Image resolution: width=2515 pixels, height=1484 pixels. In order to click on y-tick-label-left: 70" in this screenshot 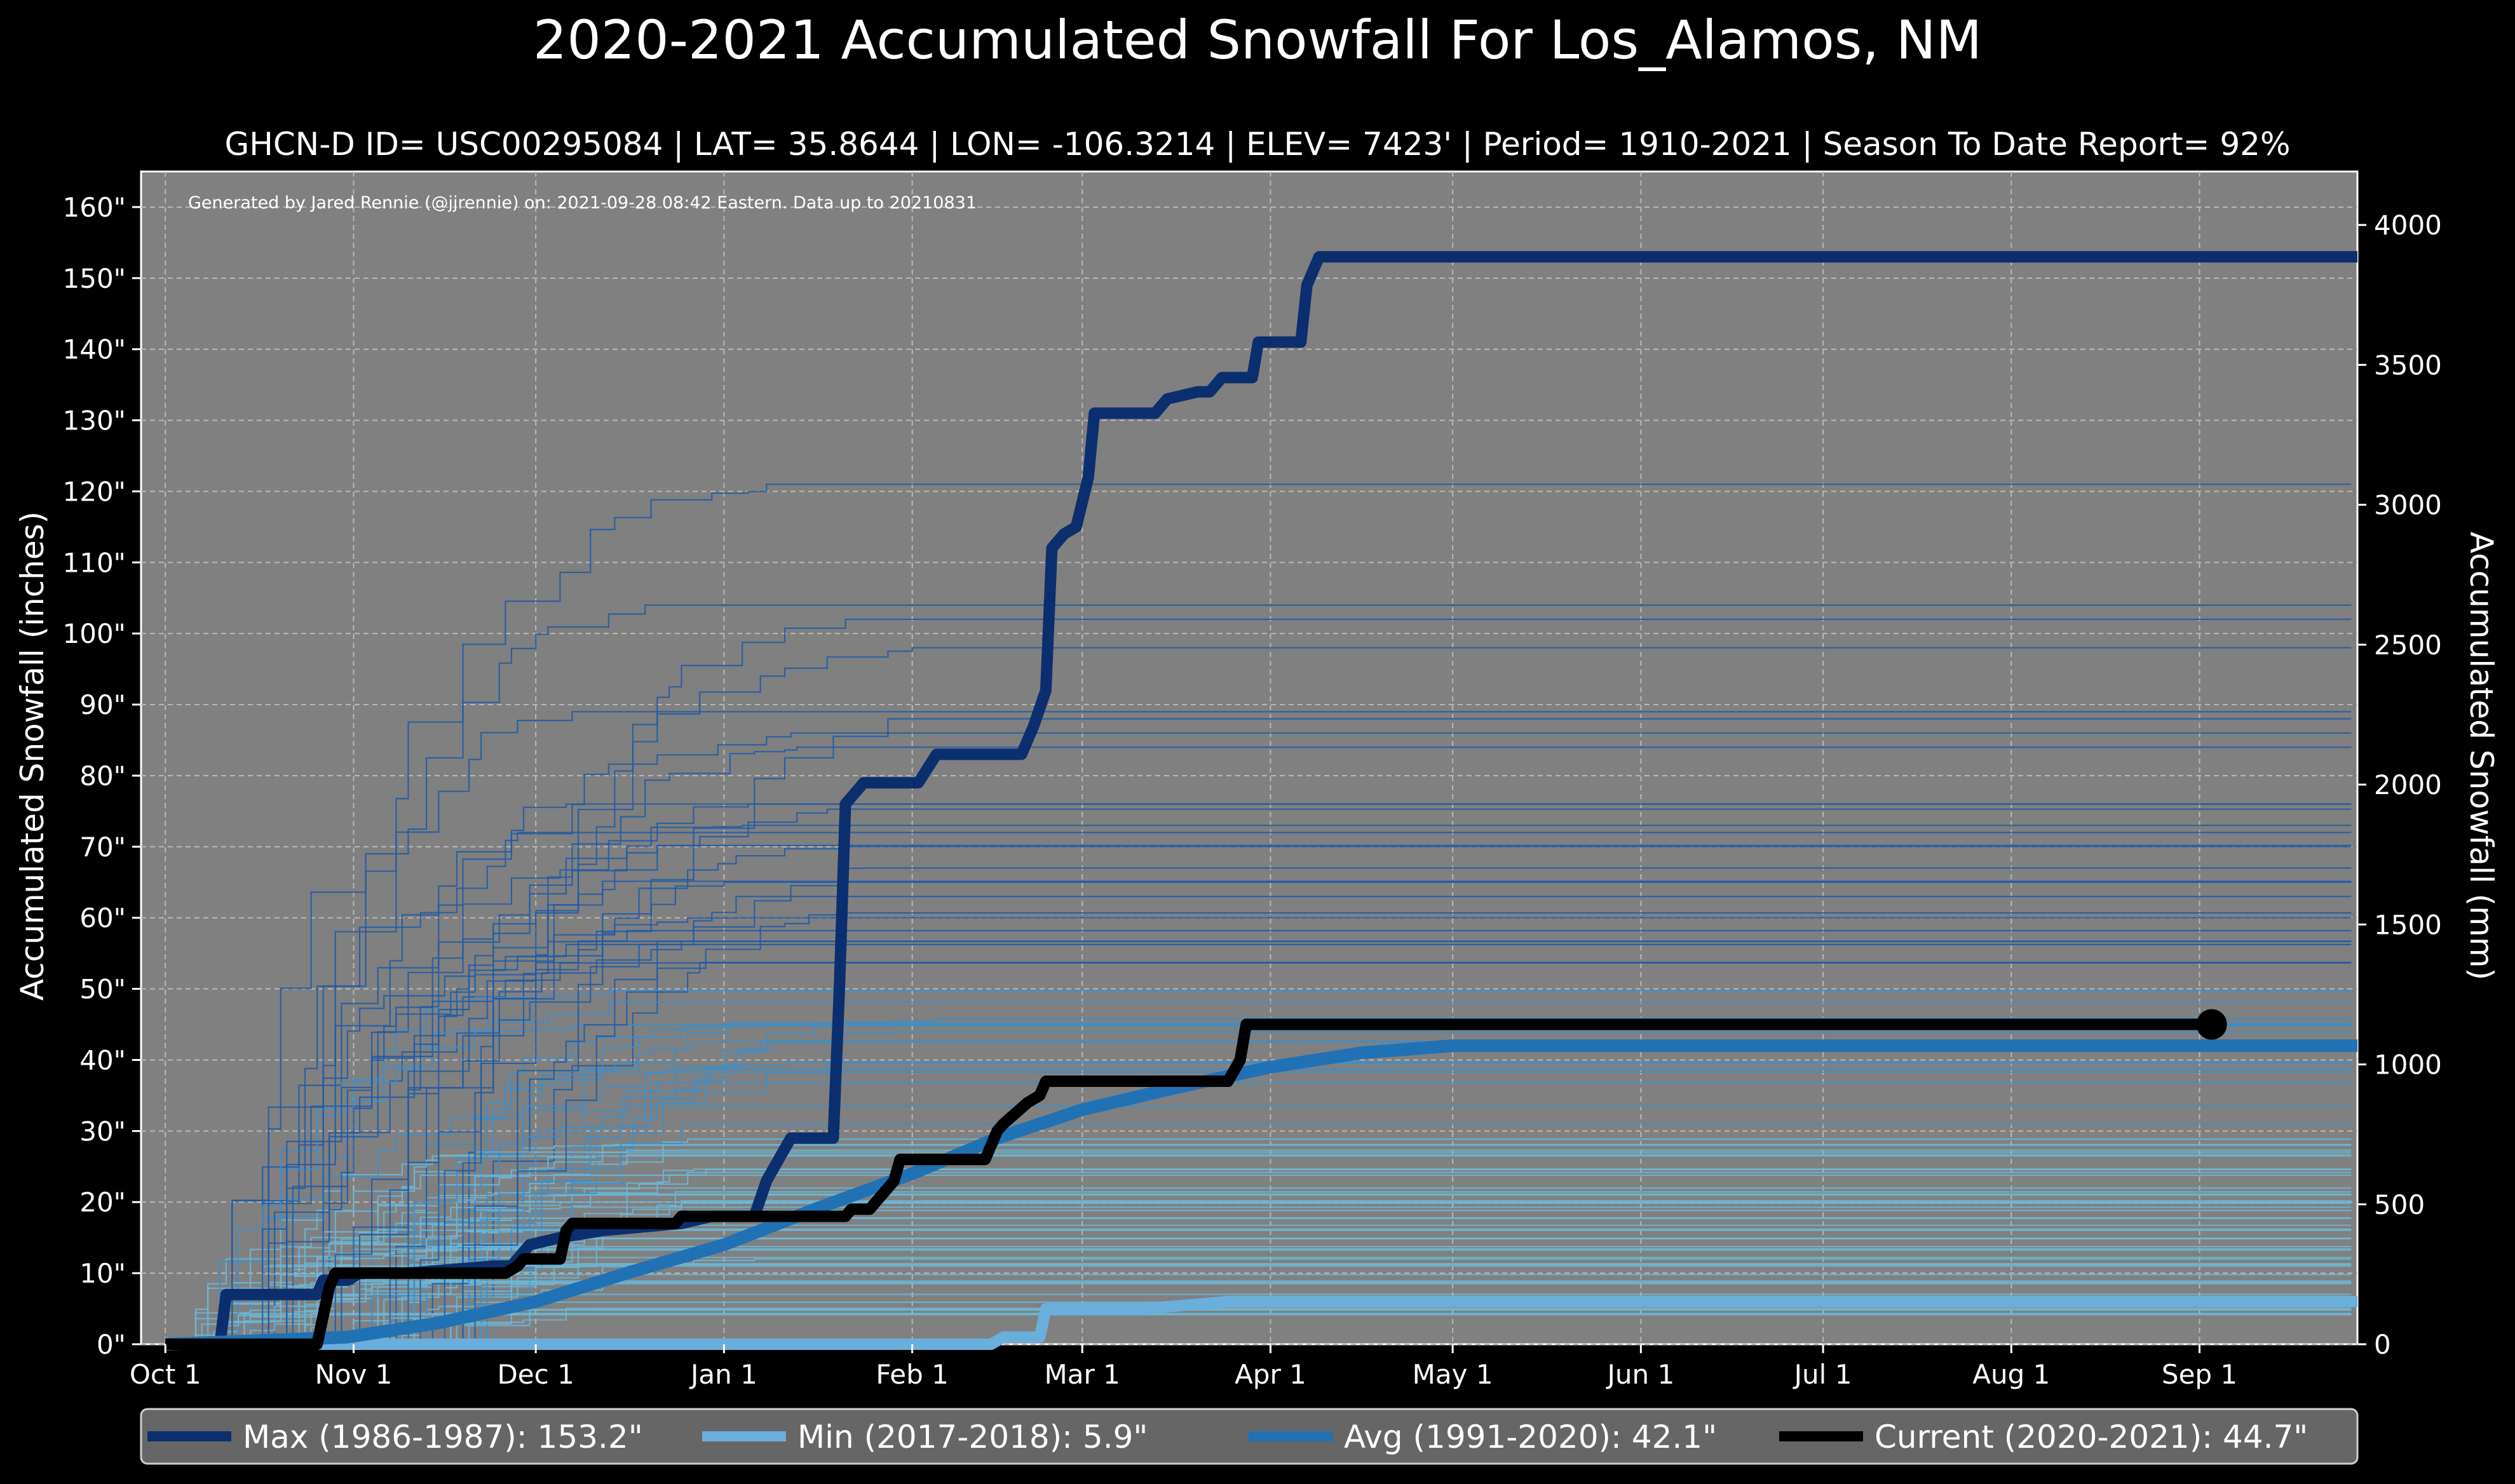, I will do `click(103, 847)`.